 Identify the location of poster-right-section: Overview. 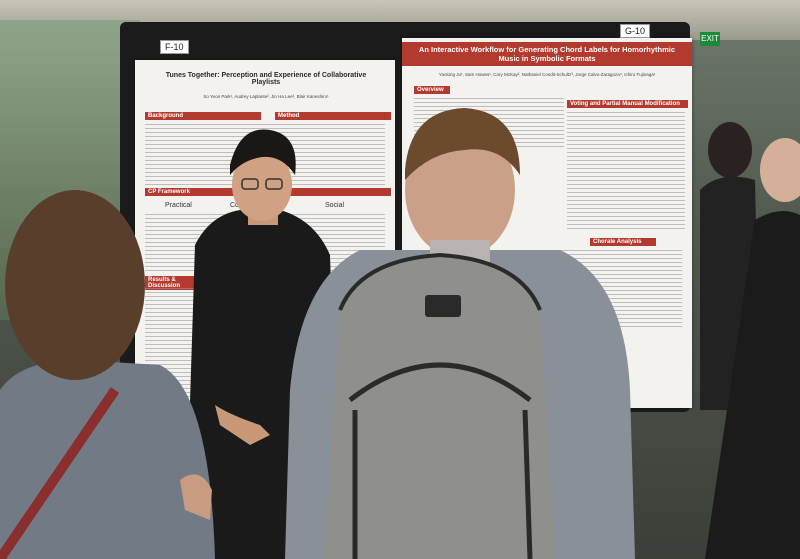
(432, 90).